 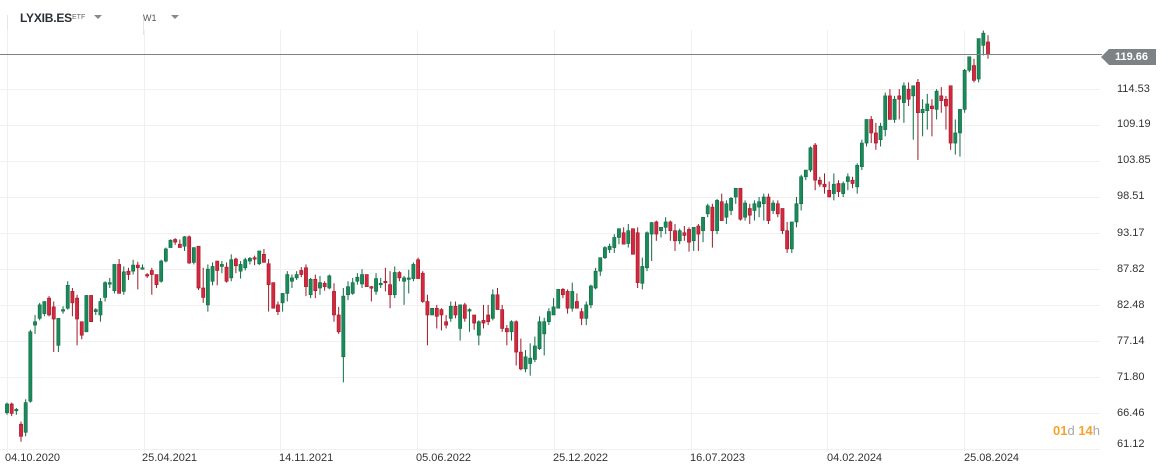 I want to click on price-axis-label: 71.80, so click(x=1131, y=377).